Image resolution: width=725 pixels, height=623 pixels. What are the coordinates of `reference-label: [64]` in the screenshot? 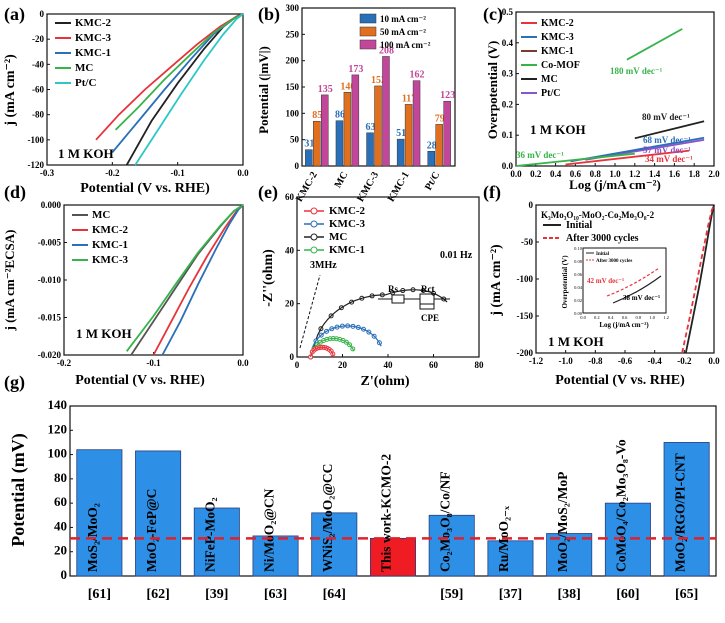 It's located at (334, 594).